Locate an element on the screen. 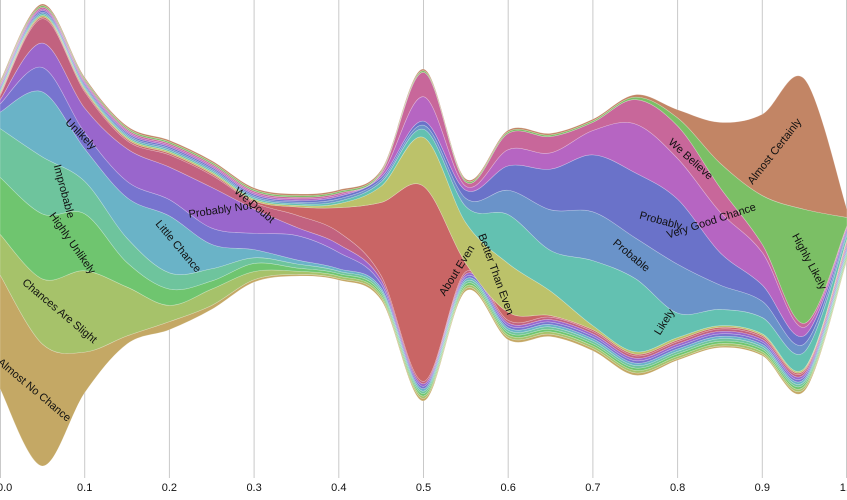  x-tick-label: 0.2 is located at coordinates (169, 488).